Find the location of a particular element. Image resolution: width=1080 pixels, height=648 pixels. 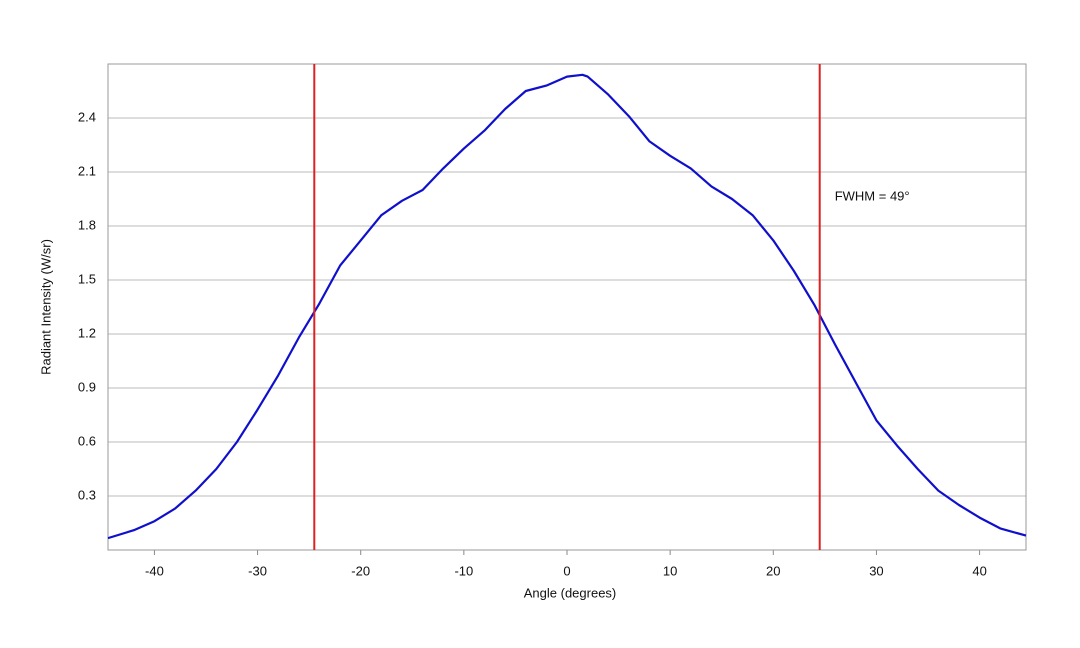

y-axis-label: Radiant Intensity (W/sr) is located at coordinates (45, 307).